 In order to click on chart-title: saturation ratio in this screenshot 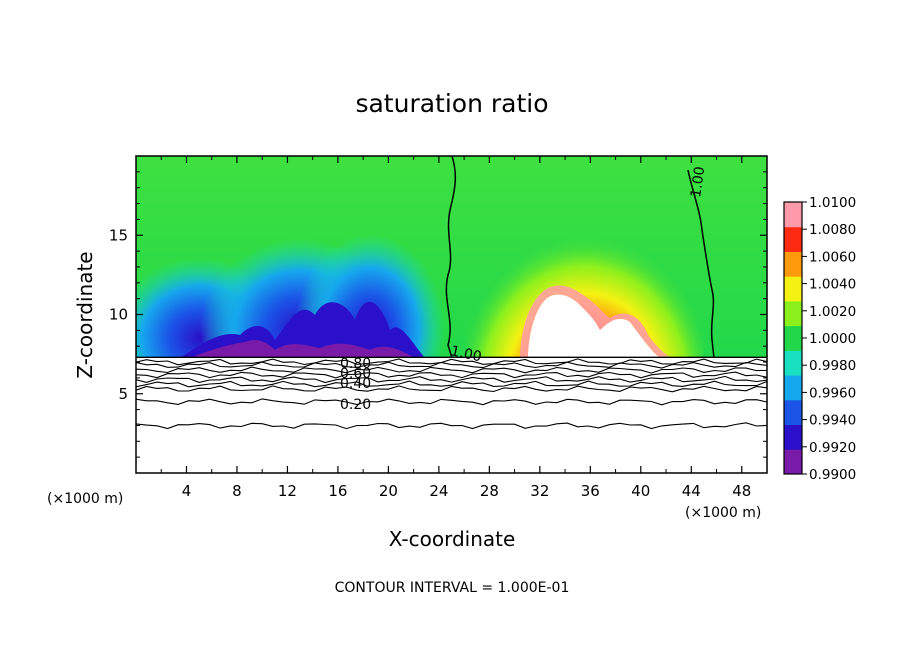, I will do `click(451, 103)`.